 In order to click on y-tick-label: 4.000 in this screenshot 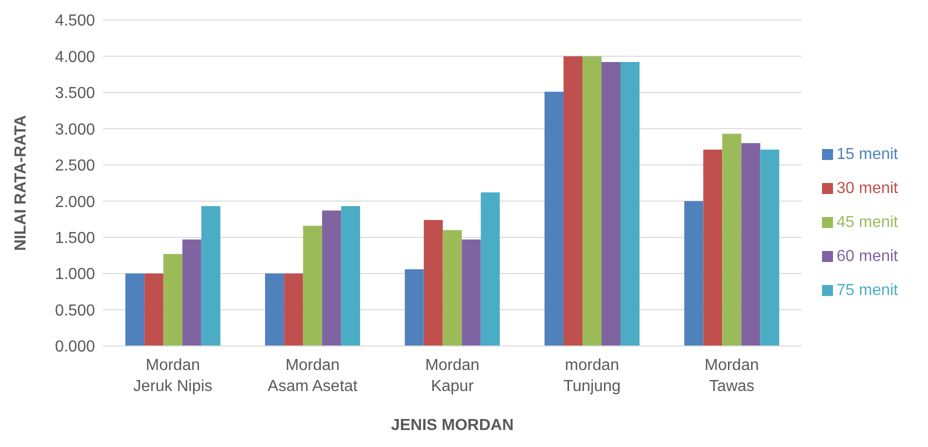, I will do `click(75, 57)`.